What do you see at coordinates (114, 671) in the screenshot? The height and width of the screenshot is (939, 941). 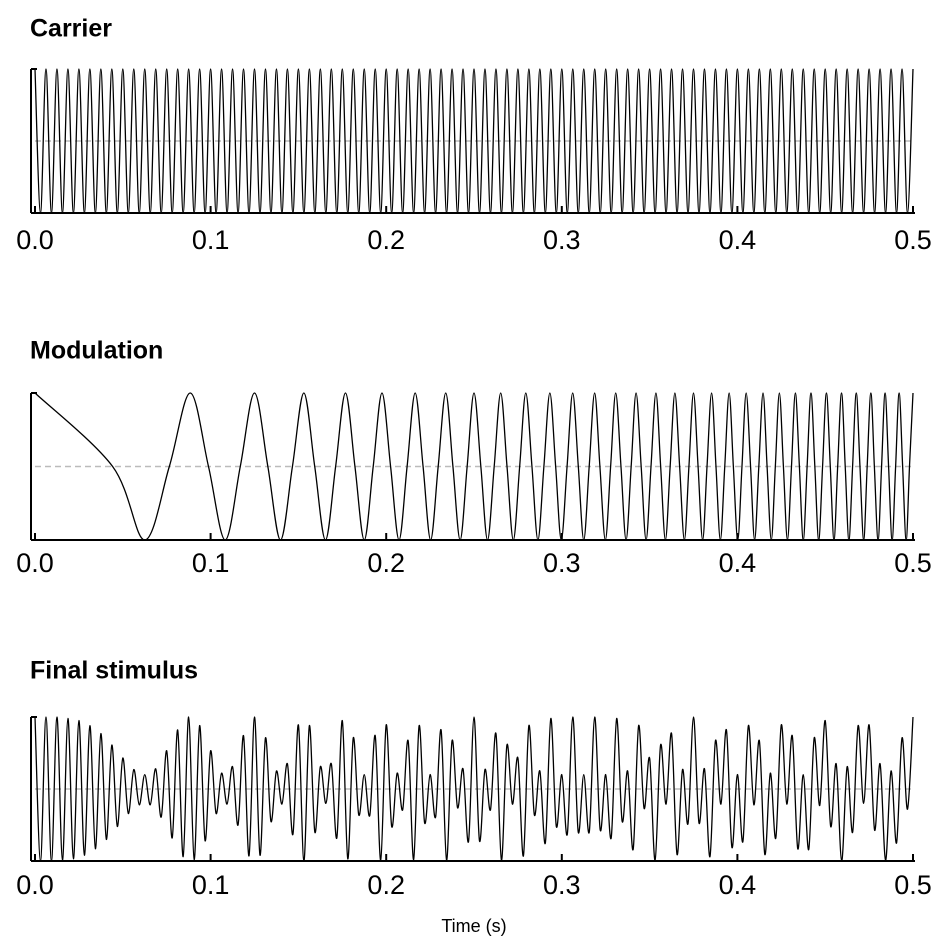 I see `panel-title: Final stimulus` at bounding box center [114, 671].